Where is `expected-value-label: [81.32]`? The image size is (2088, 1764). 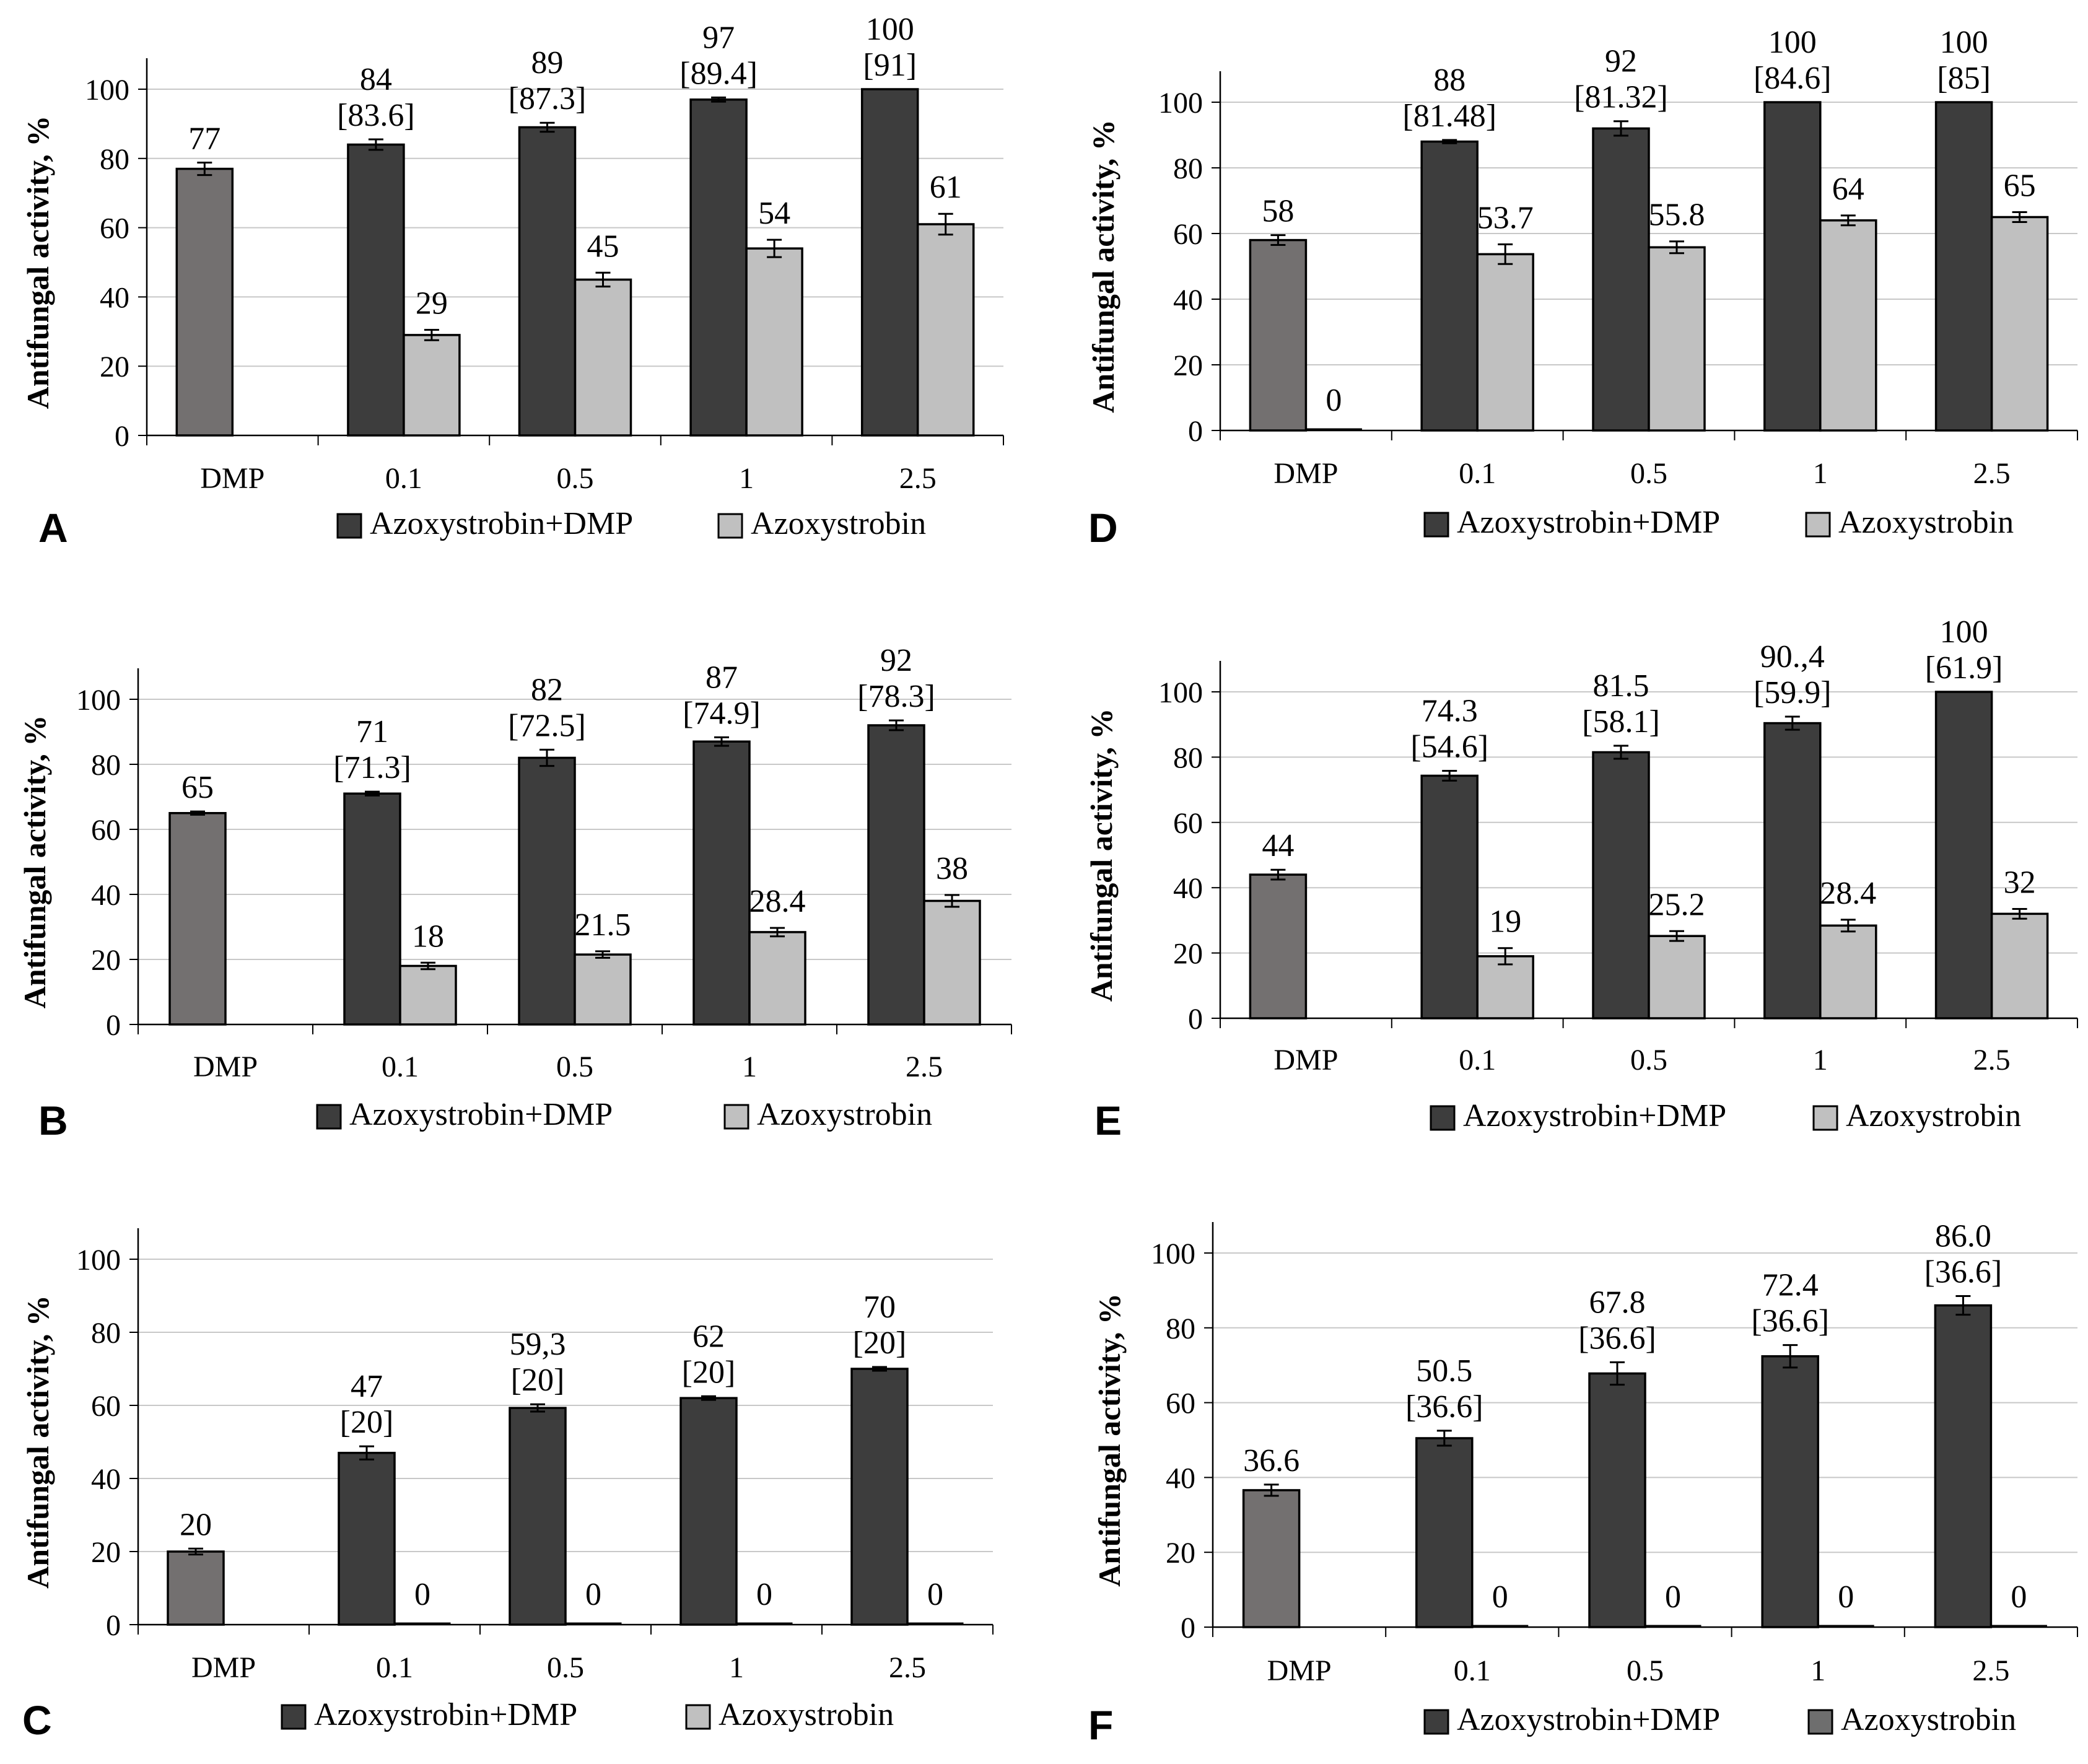
expected-value-label: [81.32] is located at coordinates (1621, 97).